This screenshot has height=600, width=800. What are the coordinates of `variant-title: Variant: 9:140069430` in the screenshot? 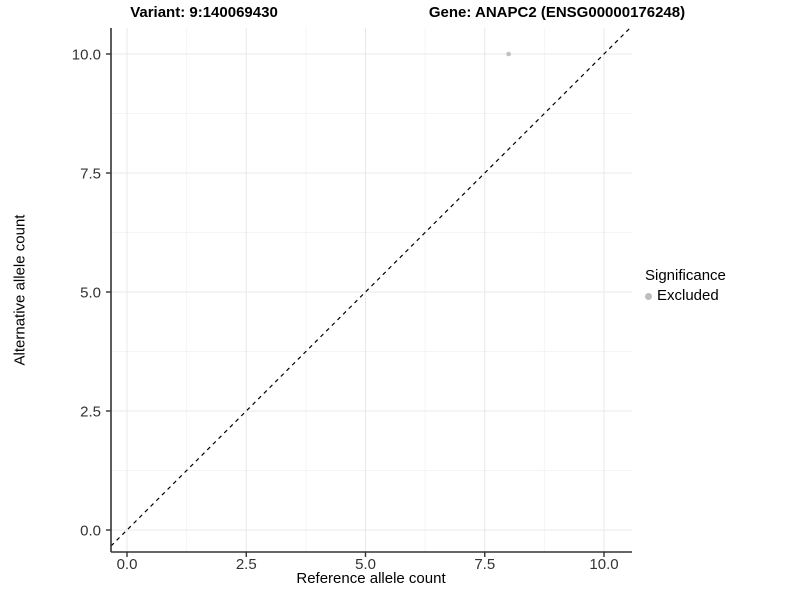 It's located at (204, 12).